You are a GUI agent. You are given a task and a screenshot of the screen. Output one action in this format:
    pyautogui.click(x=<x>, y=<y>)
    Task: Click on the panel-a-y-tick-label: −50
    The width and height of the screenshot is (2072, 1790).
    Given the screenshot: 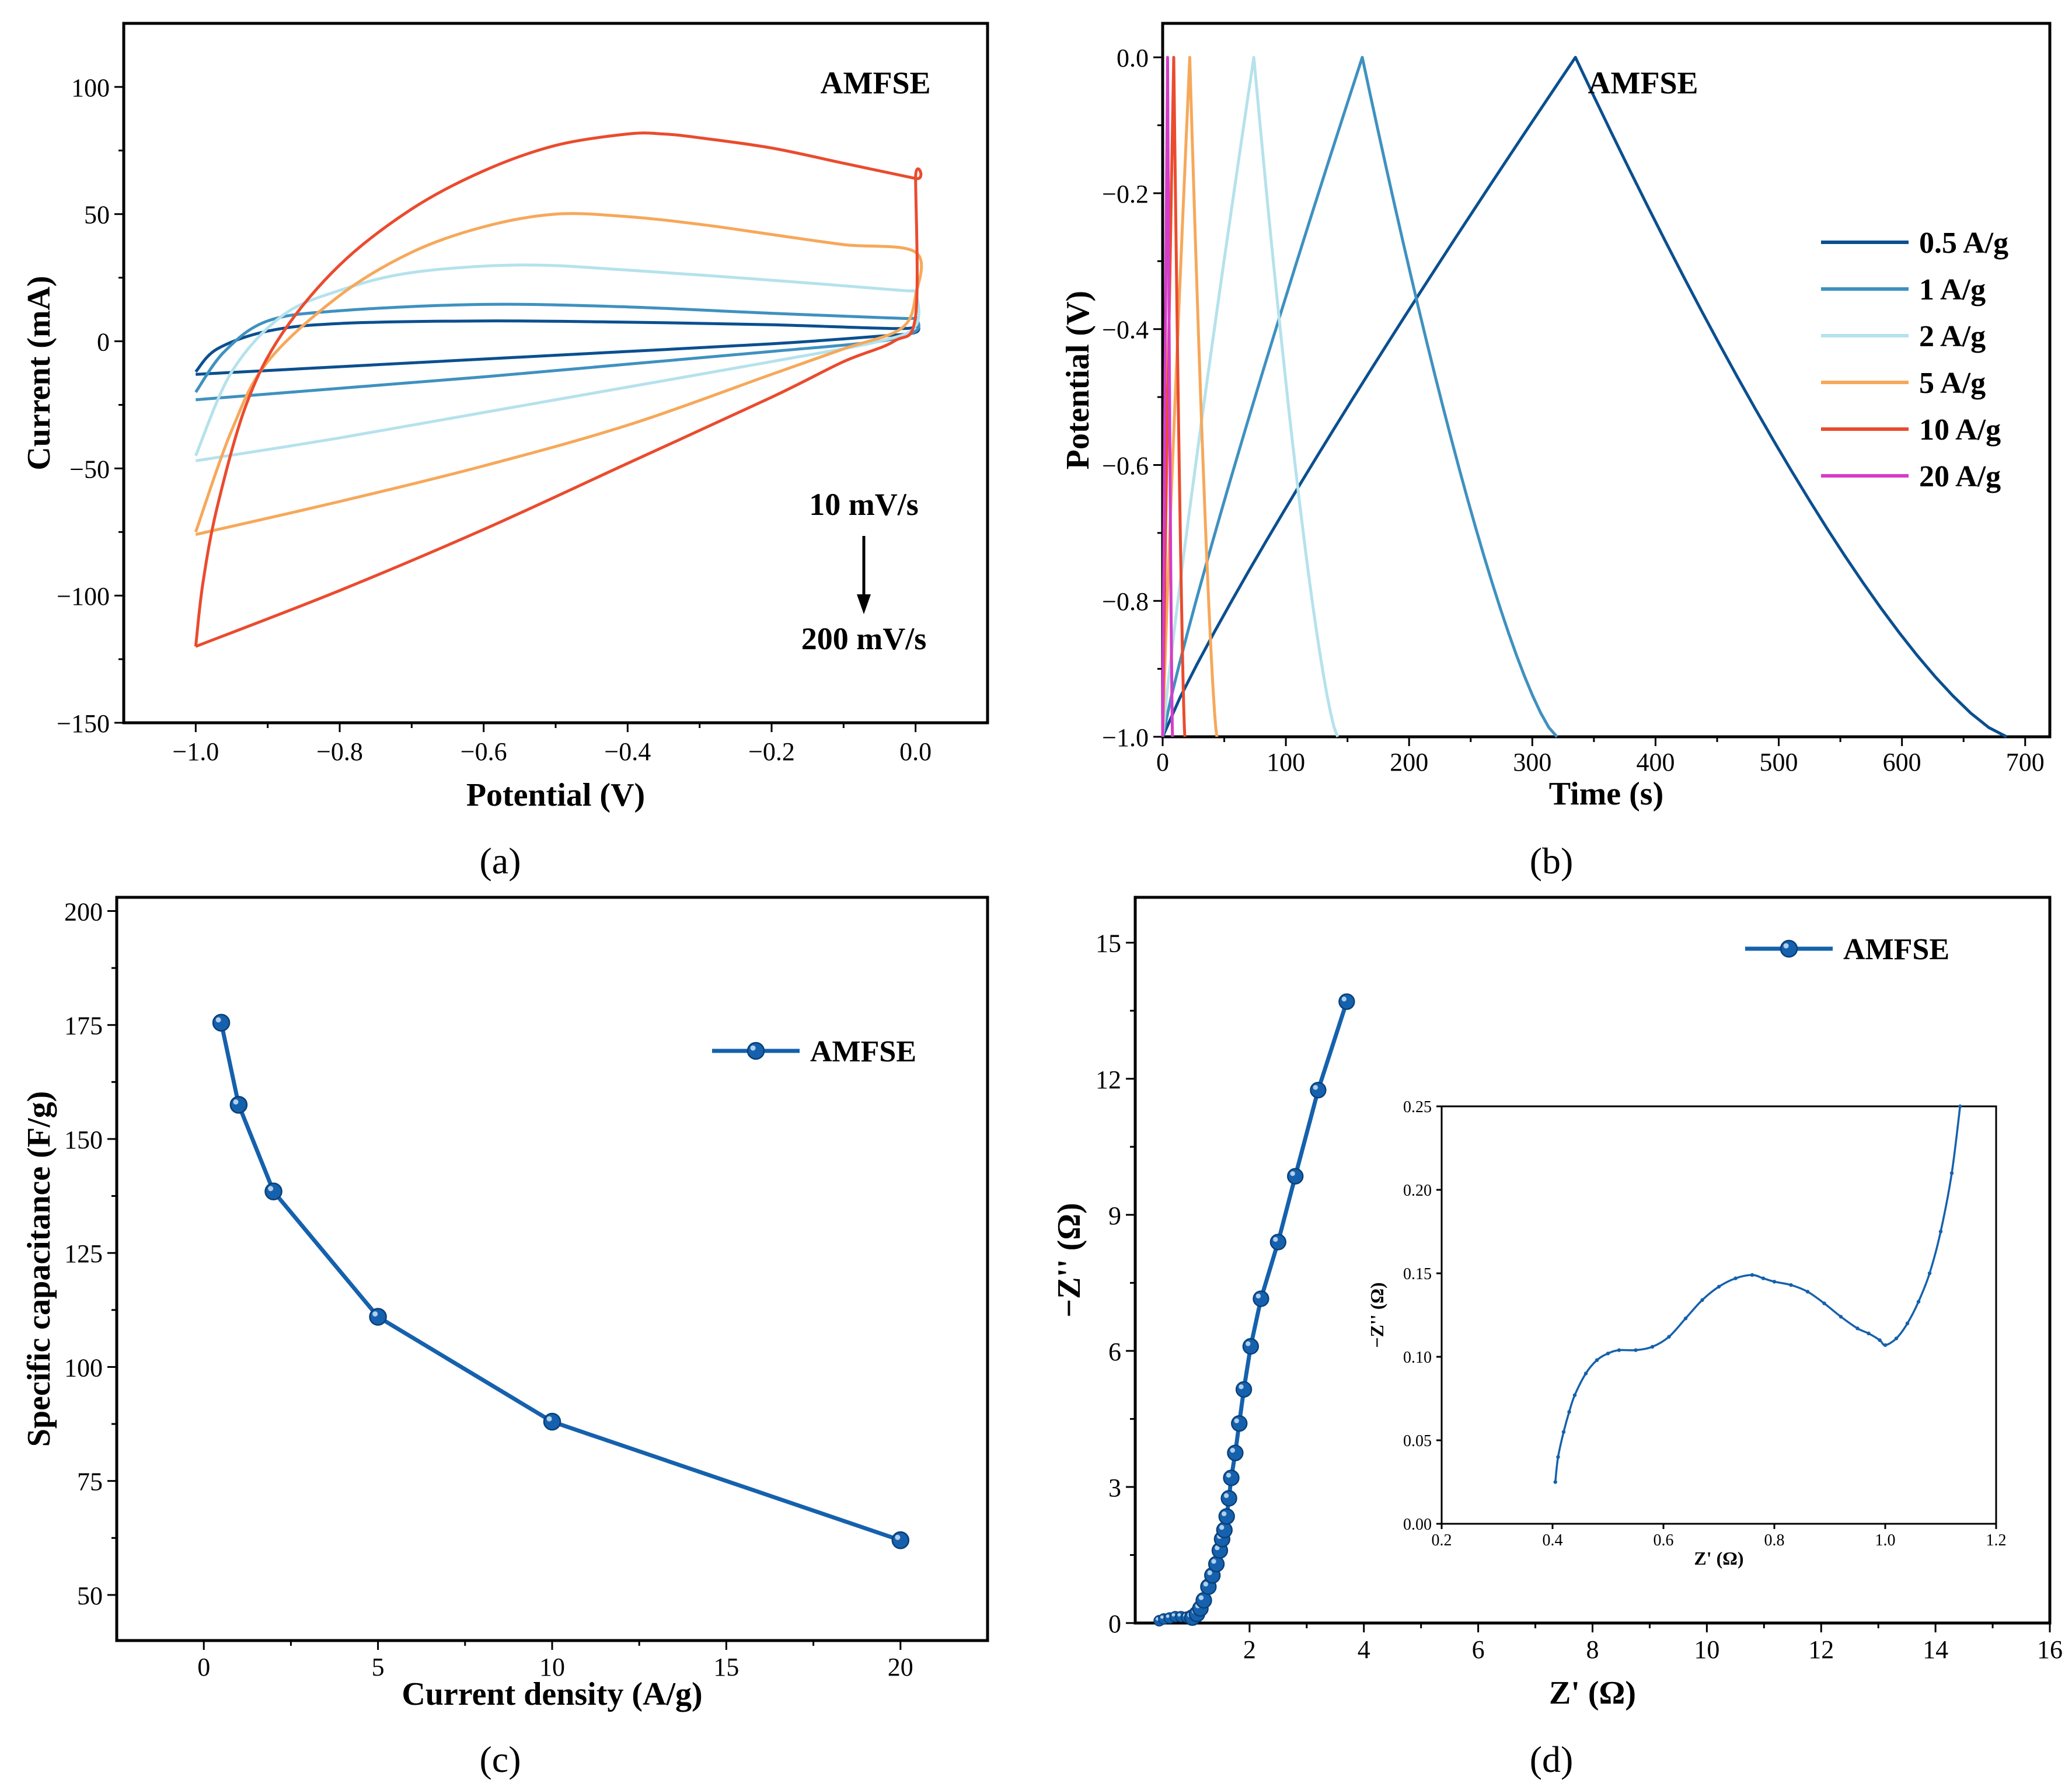 What is the action you would take?
    pyautogui.click(x=89, y=469)
    